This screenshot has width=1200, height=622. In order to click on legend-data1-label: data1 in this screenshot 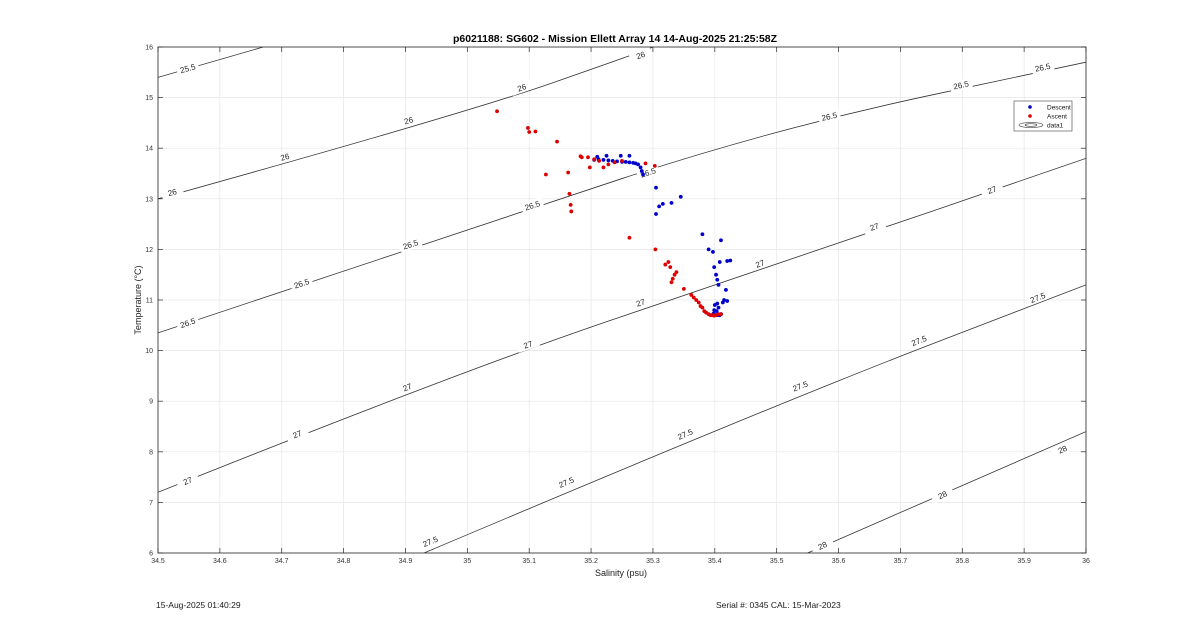, I will do `click(1055, 126)`.